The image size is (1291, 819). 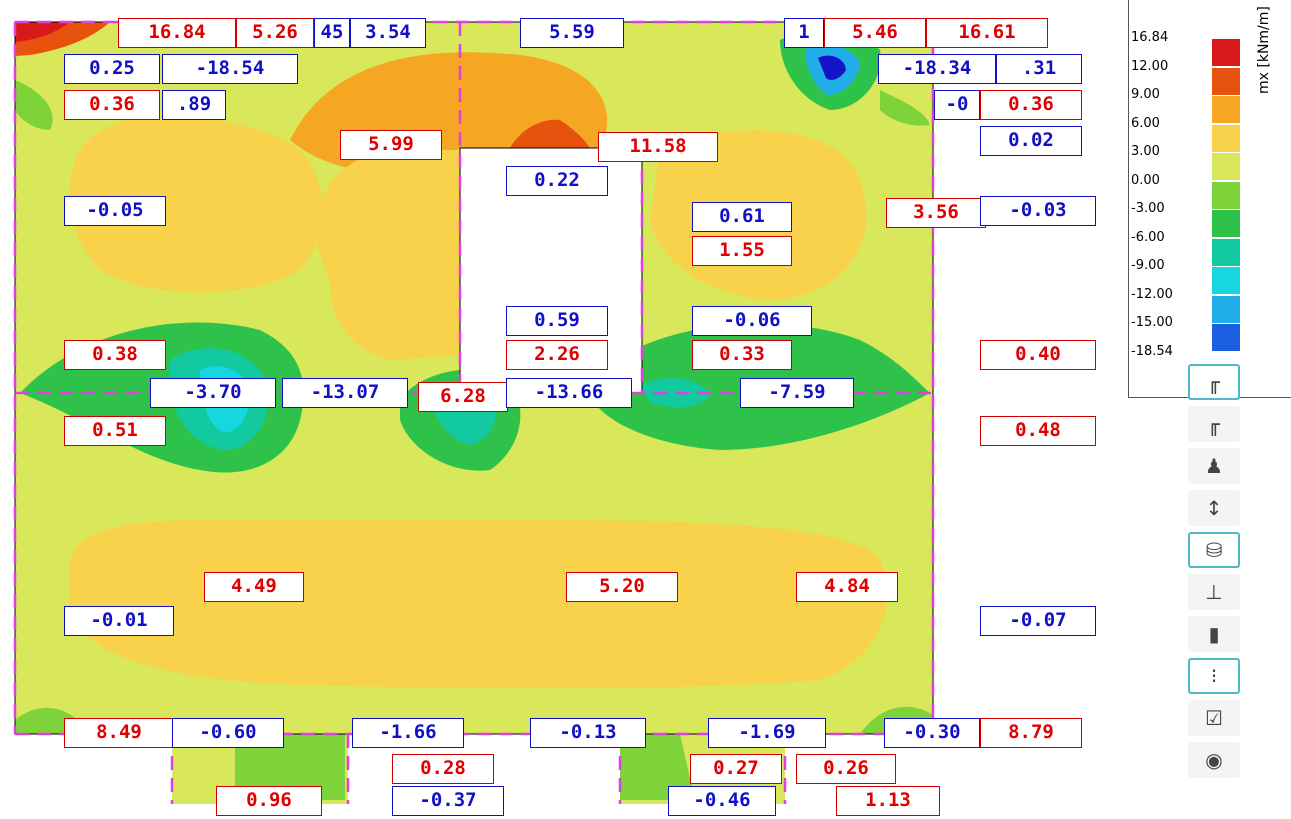 What do you see at coordinates (1038, 355) in the screenshot?
I see `result-value-label: 0.40` at bounding box center [1038, 355].